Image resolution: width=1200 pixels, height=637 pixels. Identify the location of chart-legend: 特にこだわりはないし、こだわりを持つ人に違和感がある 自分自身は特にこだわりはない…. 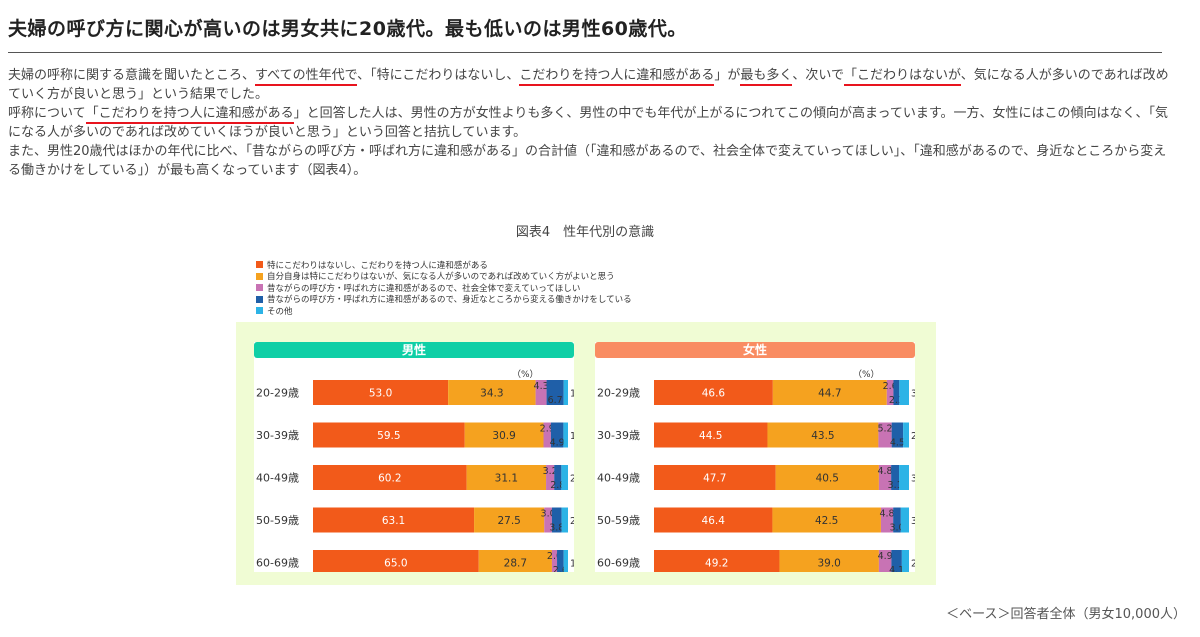
(586, 289).